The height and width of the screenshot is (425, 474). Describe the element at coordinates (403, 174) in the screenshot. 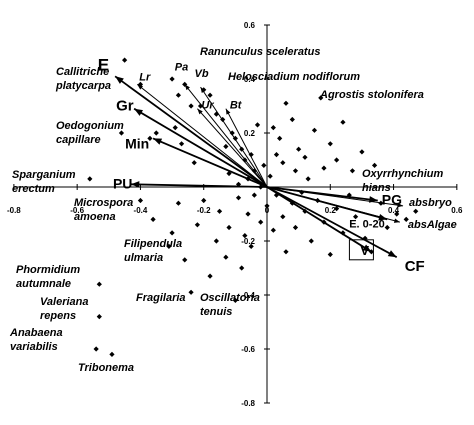

I see `species-label-line: Oxyrrhynchium` at that location.